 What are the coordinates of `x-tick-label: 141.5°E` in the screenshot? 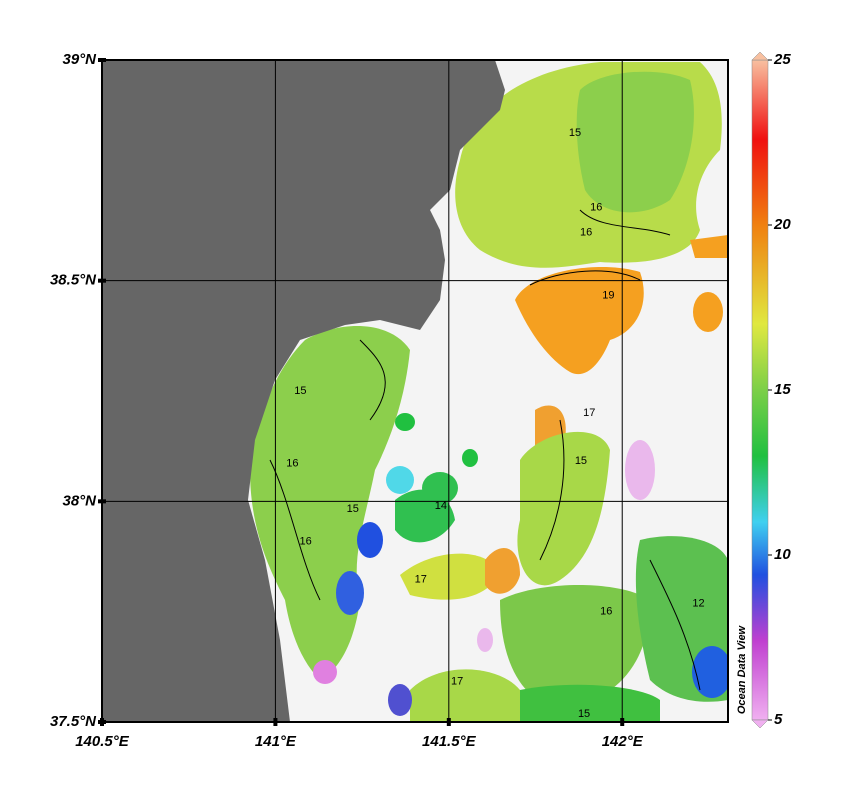 It's located at (449, 741).